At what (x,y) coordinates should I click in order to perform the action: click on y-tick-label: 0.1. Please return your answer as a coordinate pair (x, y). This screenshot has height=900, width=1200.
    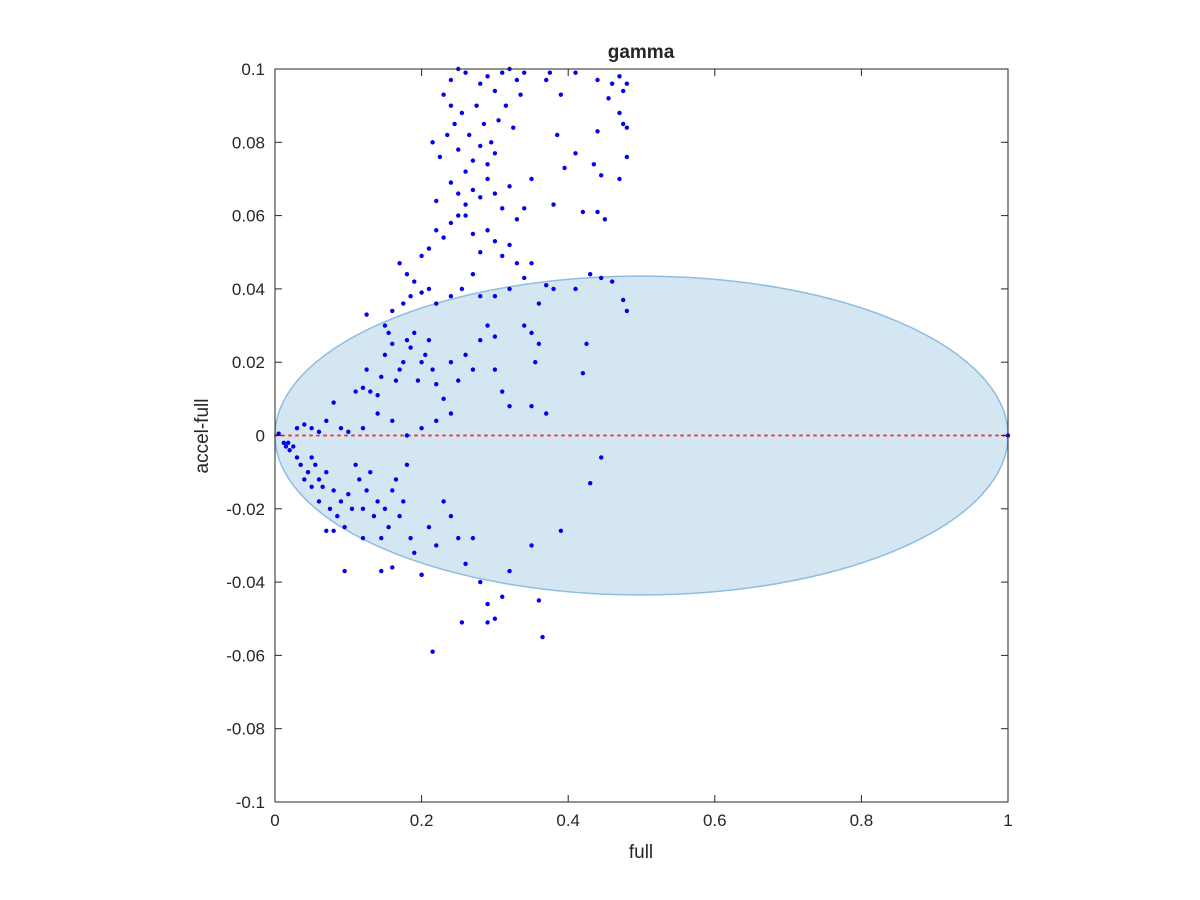
    Looking at the image, I should click on (253, 69).